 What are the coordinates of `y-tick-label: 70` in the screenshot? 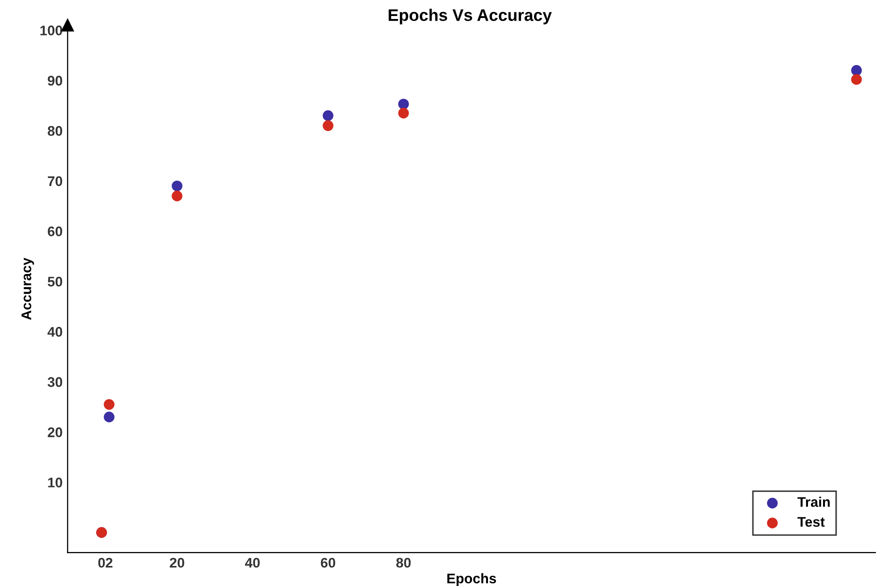 It's located at (55, 181).